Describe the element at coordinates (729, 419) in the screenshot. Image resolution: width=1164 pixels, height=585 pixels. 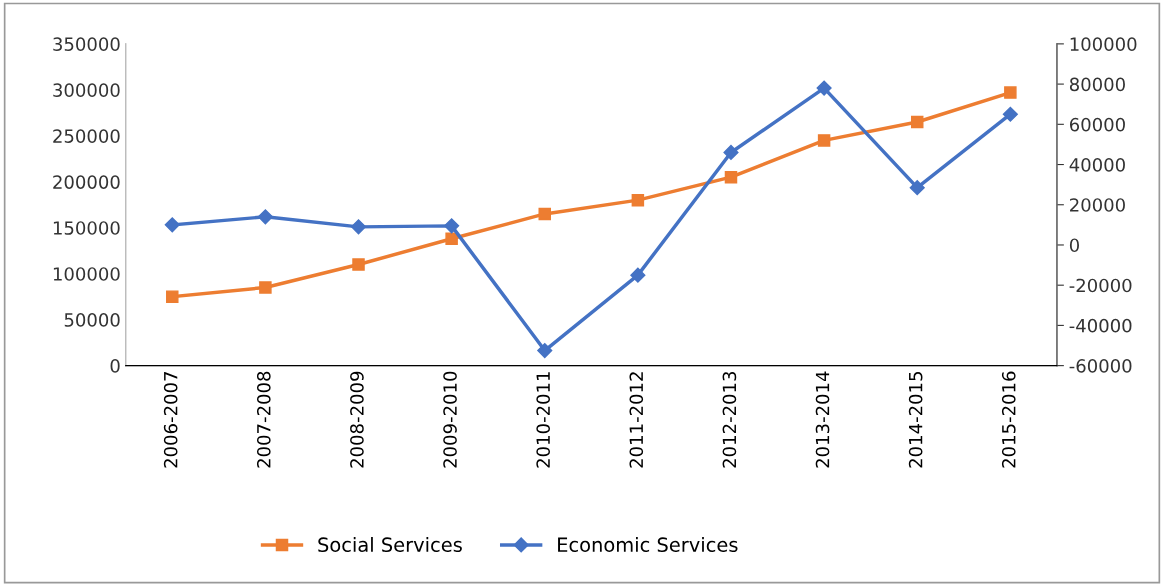
I see `x-tick-label: 2012-2013` at that location.